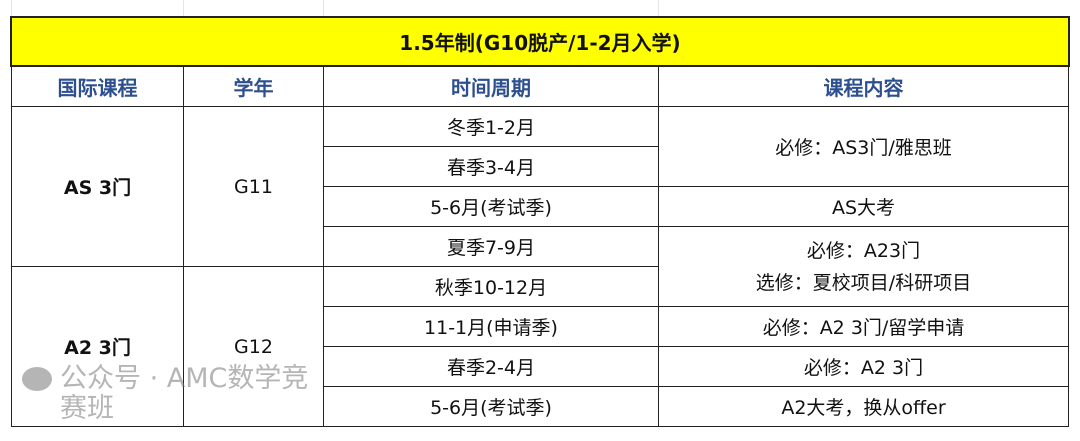  I want to click on content-cell: 必修：A2 3门/留学申请, so click(863, 326).